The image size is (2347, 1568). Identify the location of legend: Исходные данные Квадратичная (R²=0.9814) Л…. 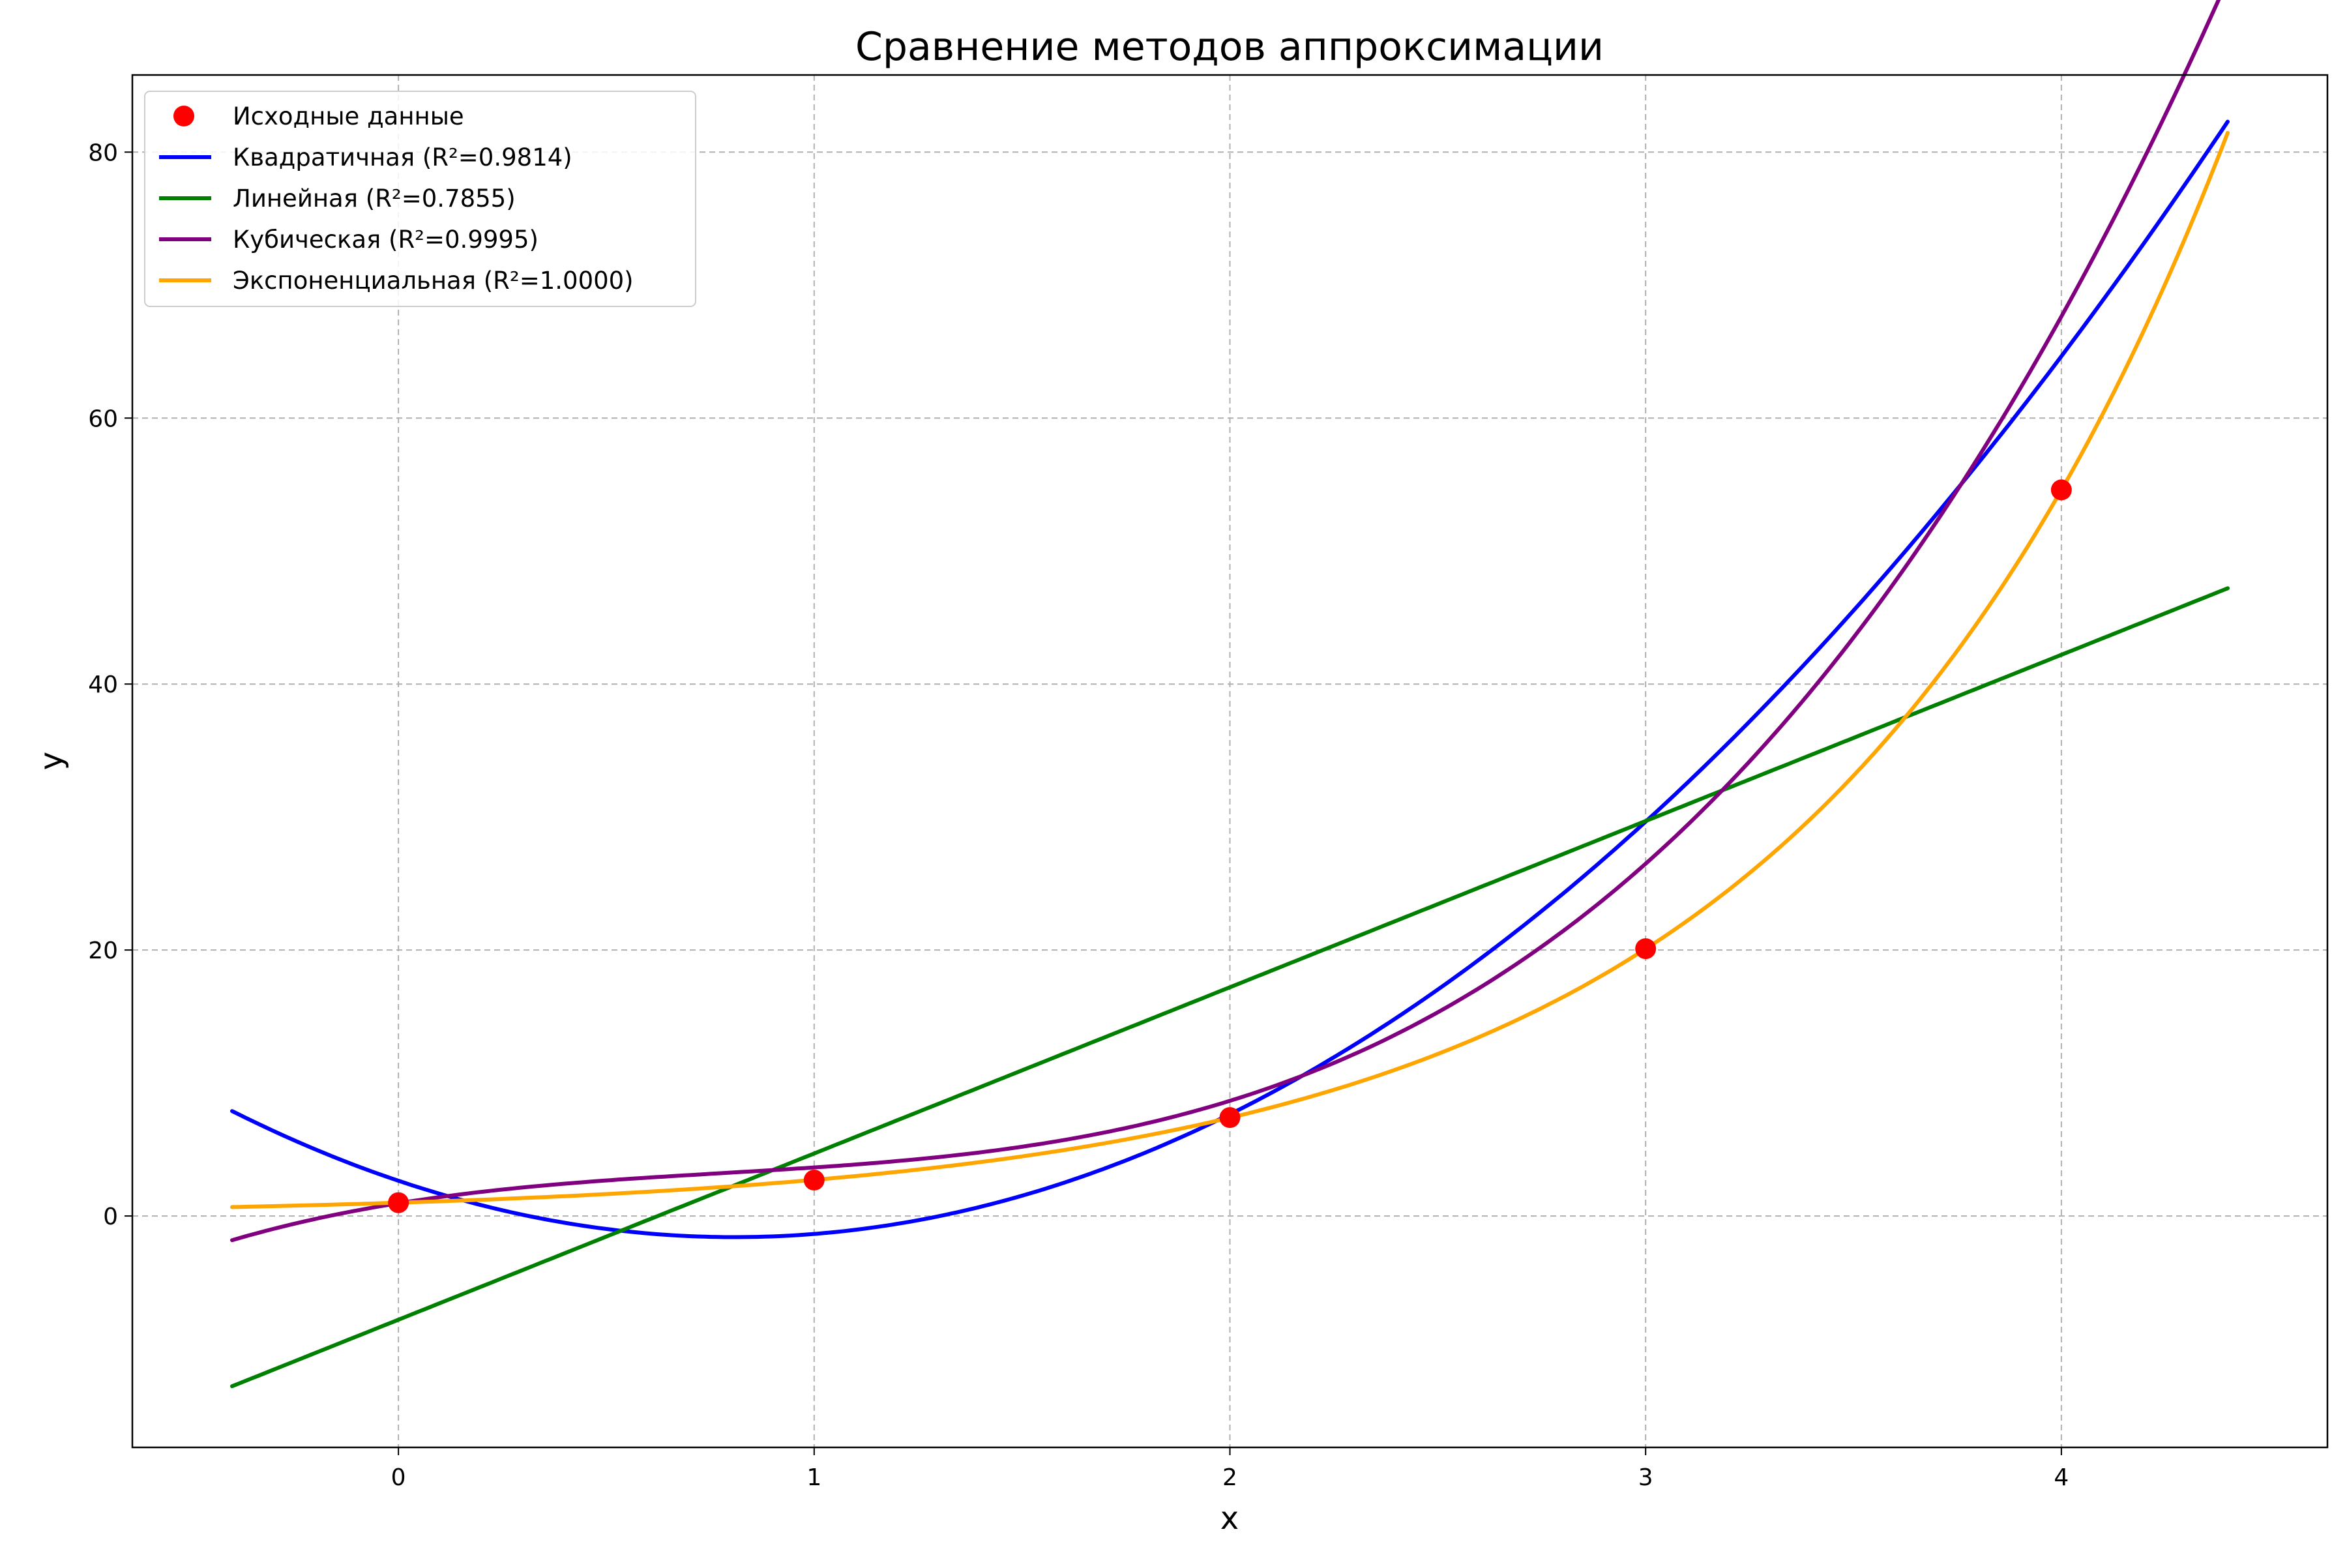
(420, 199).